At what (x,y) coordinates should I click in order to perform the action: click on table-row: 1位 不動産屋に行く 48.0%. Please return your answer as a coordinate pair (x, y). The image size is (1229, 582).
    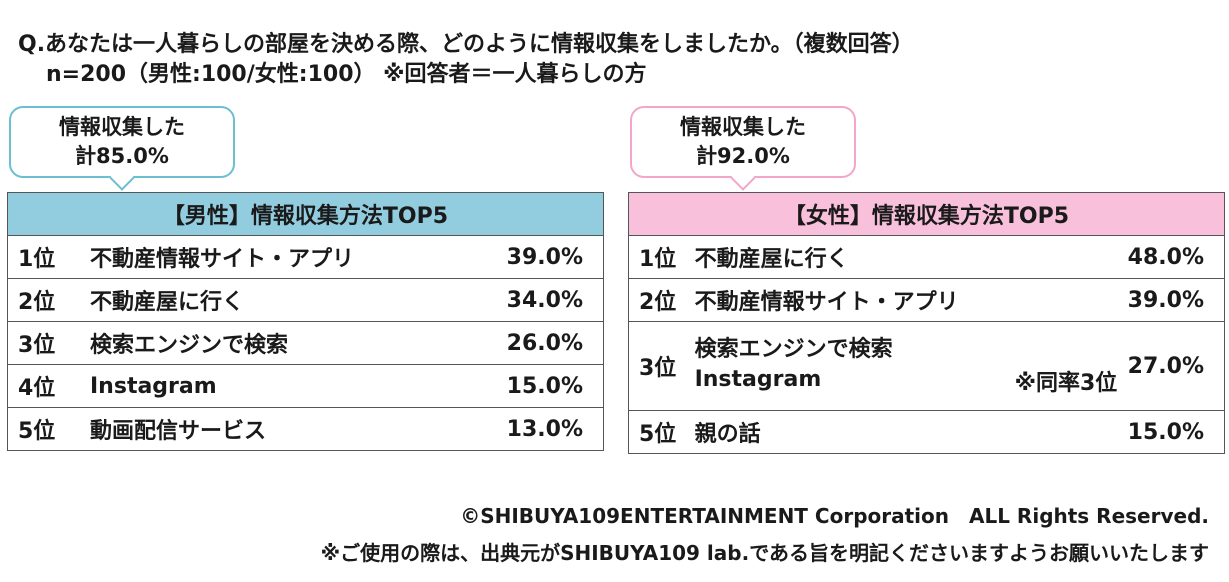
    Looking at the image, I should click on (926, 257).